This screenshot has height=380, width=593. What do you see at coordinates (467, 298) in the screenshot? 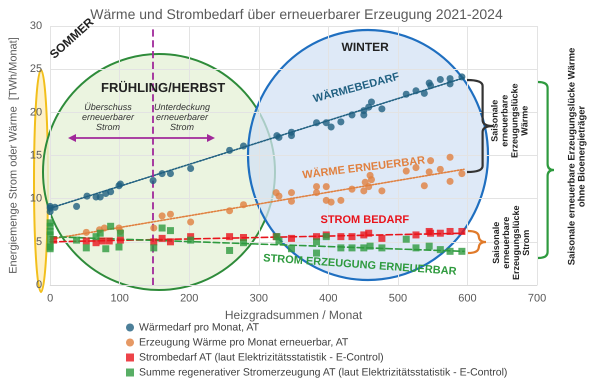
I see `x-tick-label: 600` at bounding box center [467, 298].